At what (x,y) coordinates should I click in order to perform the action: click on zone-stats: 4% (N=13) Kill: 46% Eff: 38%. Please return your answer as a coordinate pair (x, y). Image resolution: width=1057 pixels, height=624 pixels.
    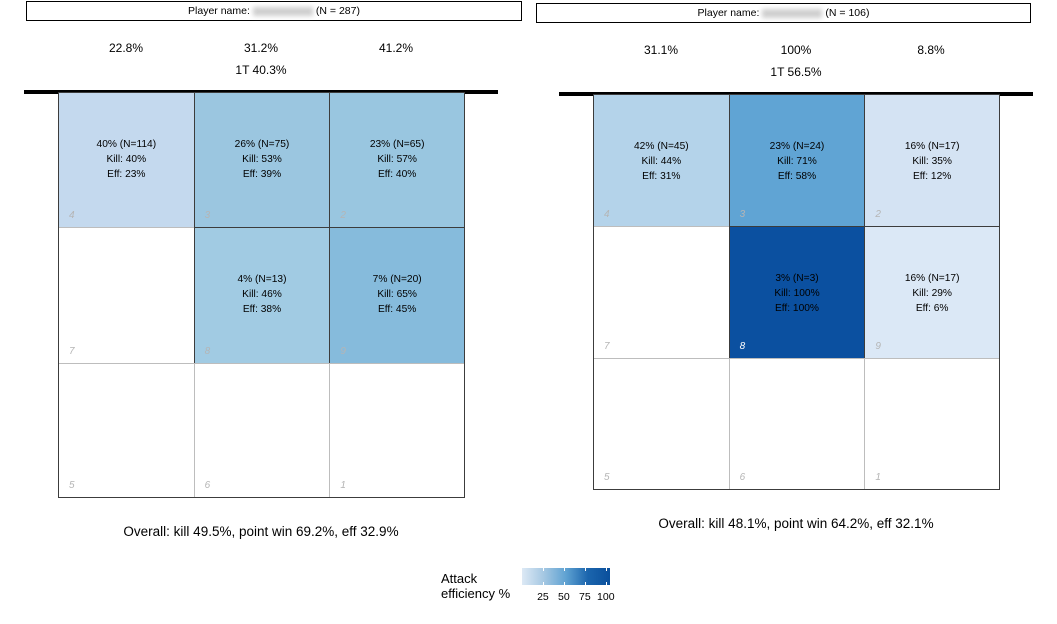
    Looking at the image, I should click on (262, 294).